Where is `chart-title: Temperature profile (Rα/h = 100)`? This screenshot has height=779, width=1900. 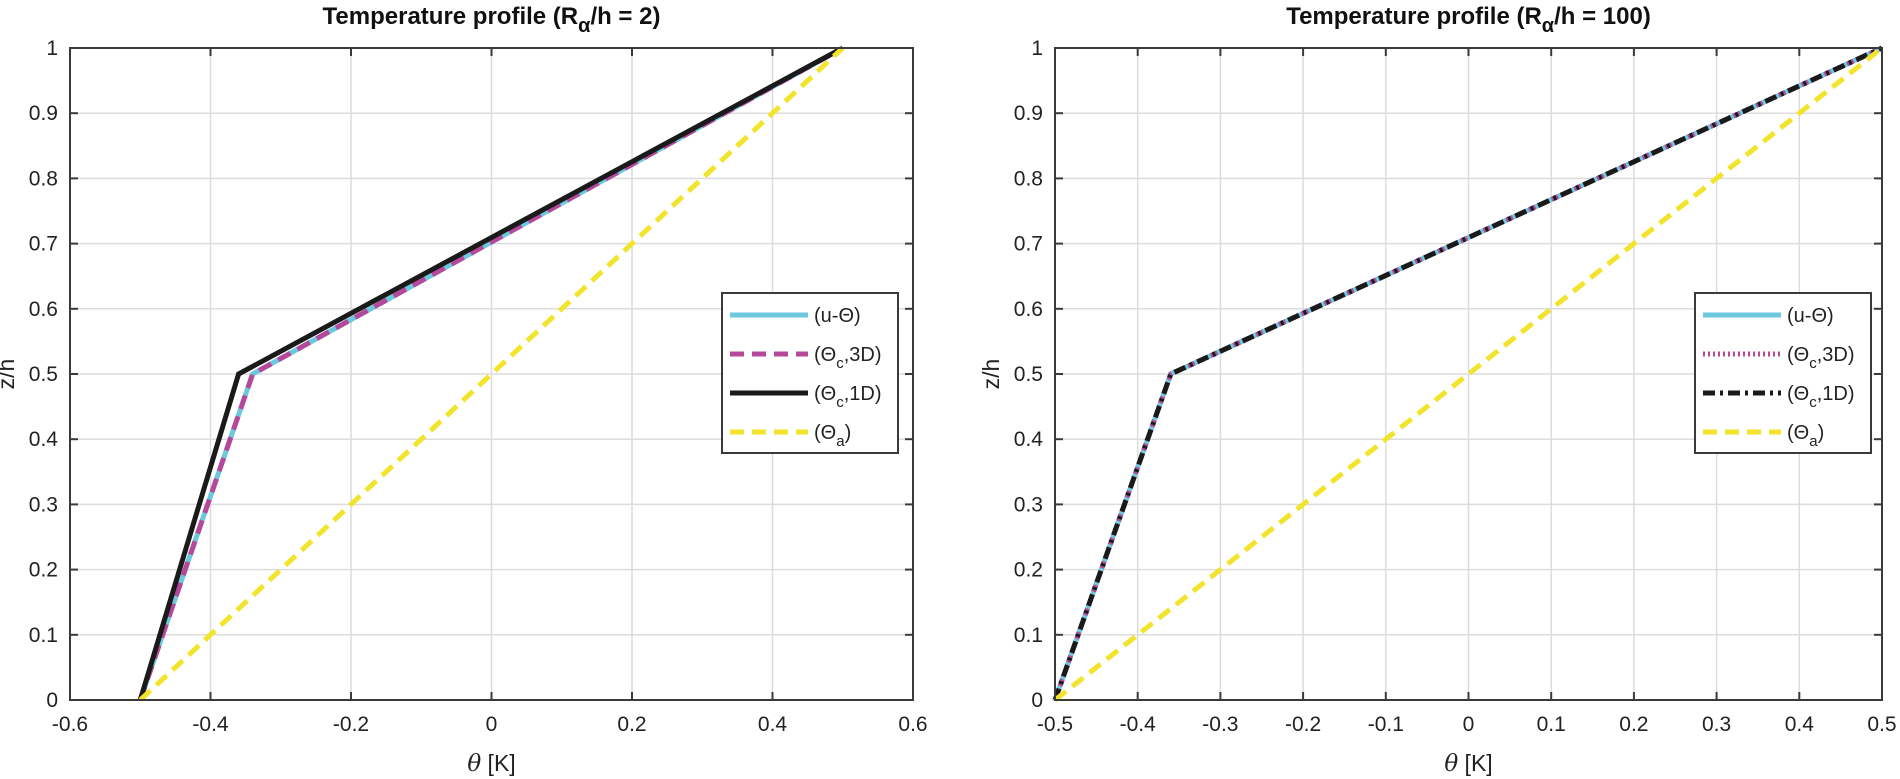
chart-title: Temperature profile (Rα/h = 100) is located at coordinates (1468, 20).